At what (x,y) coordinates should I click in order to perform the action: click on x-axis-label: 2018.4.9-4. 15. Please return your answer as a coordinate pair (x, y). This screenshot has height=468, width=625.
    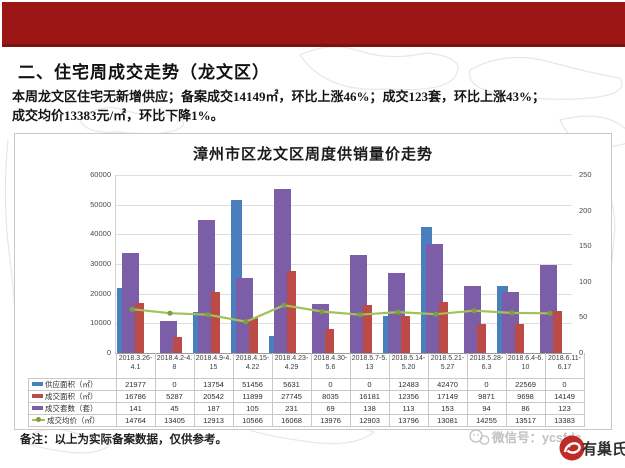
    Looking at the image, I should click on (213, 366).